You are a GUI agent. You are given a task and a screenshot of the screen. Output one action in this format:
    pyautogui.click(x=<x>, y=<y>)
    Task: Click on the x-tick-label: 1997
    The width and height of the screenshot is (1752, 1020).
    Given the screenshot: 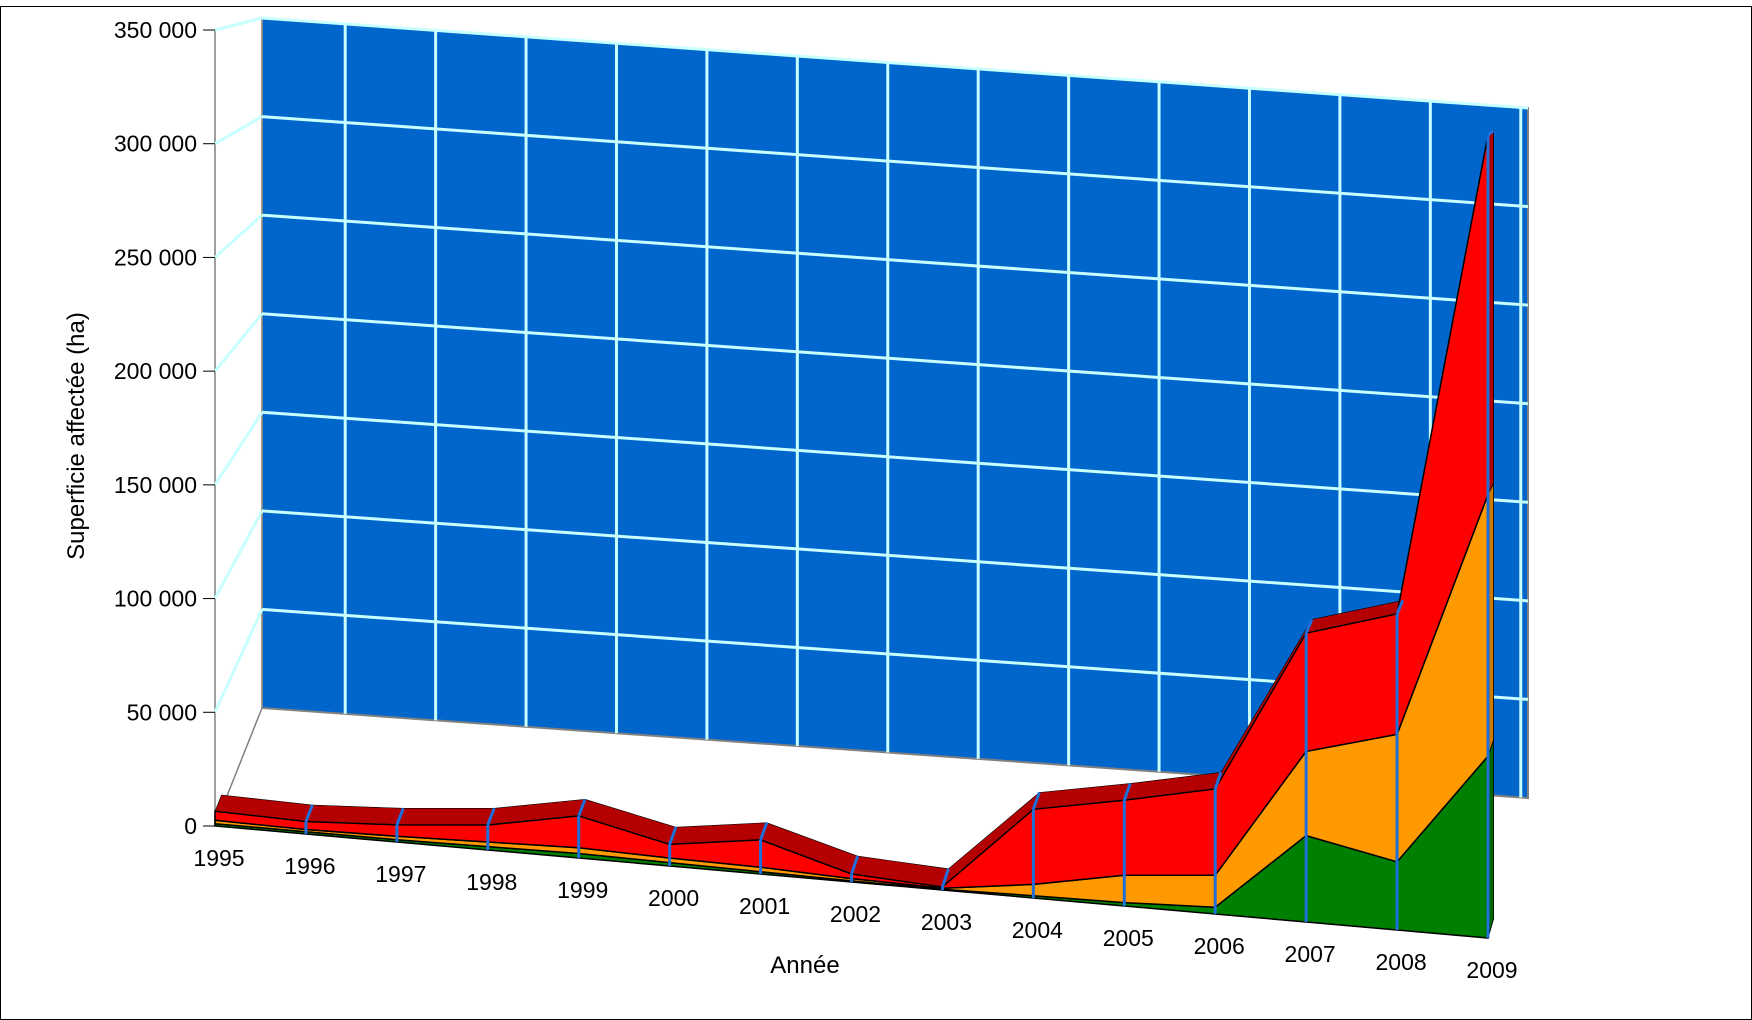 What is the action you would take?
    pyautogui.click(x=400, y=874)
    